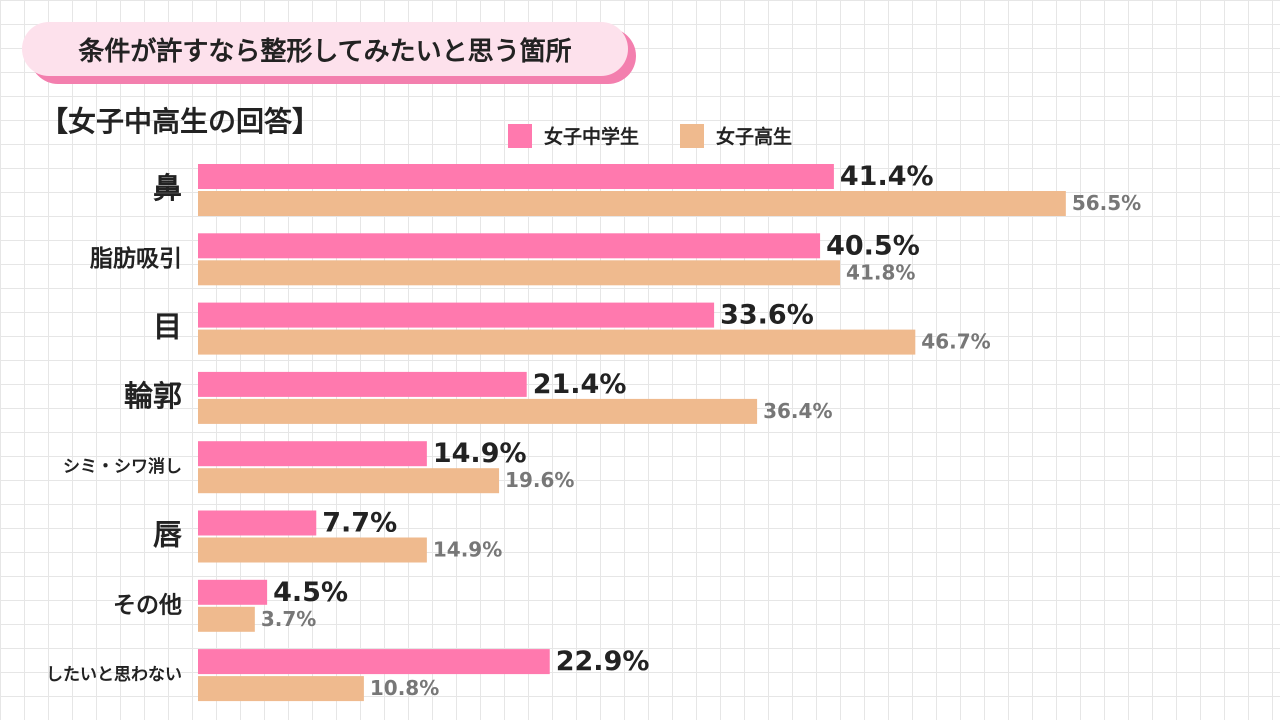  What do you see at coordinates (480, 453) in the screenshot?
I see `data-label-series1: 14.9%` at bounding box center [480, 453].